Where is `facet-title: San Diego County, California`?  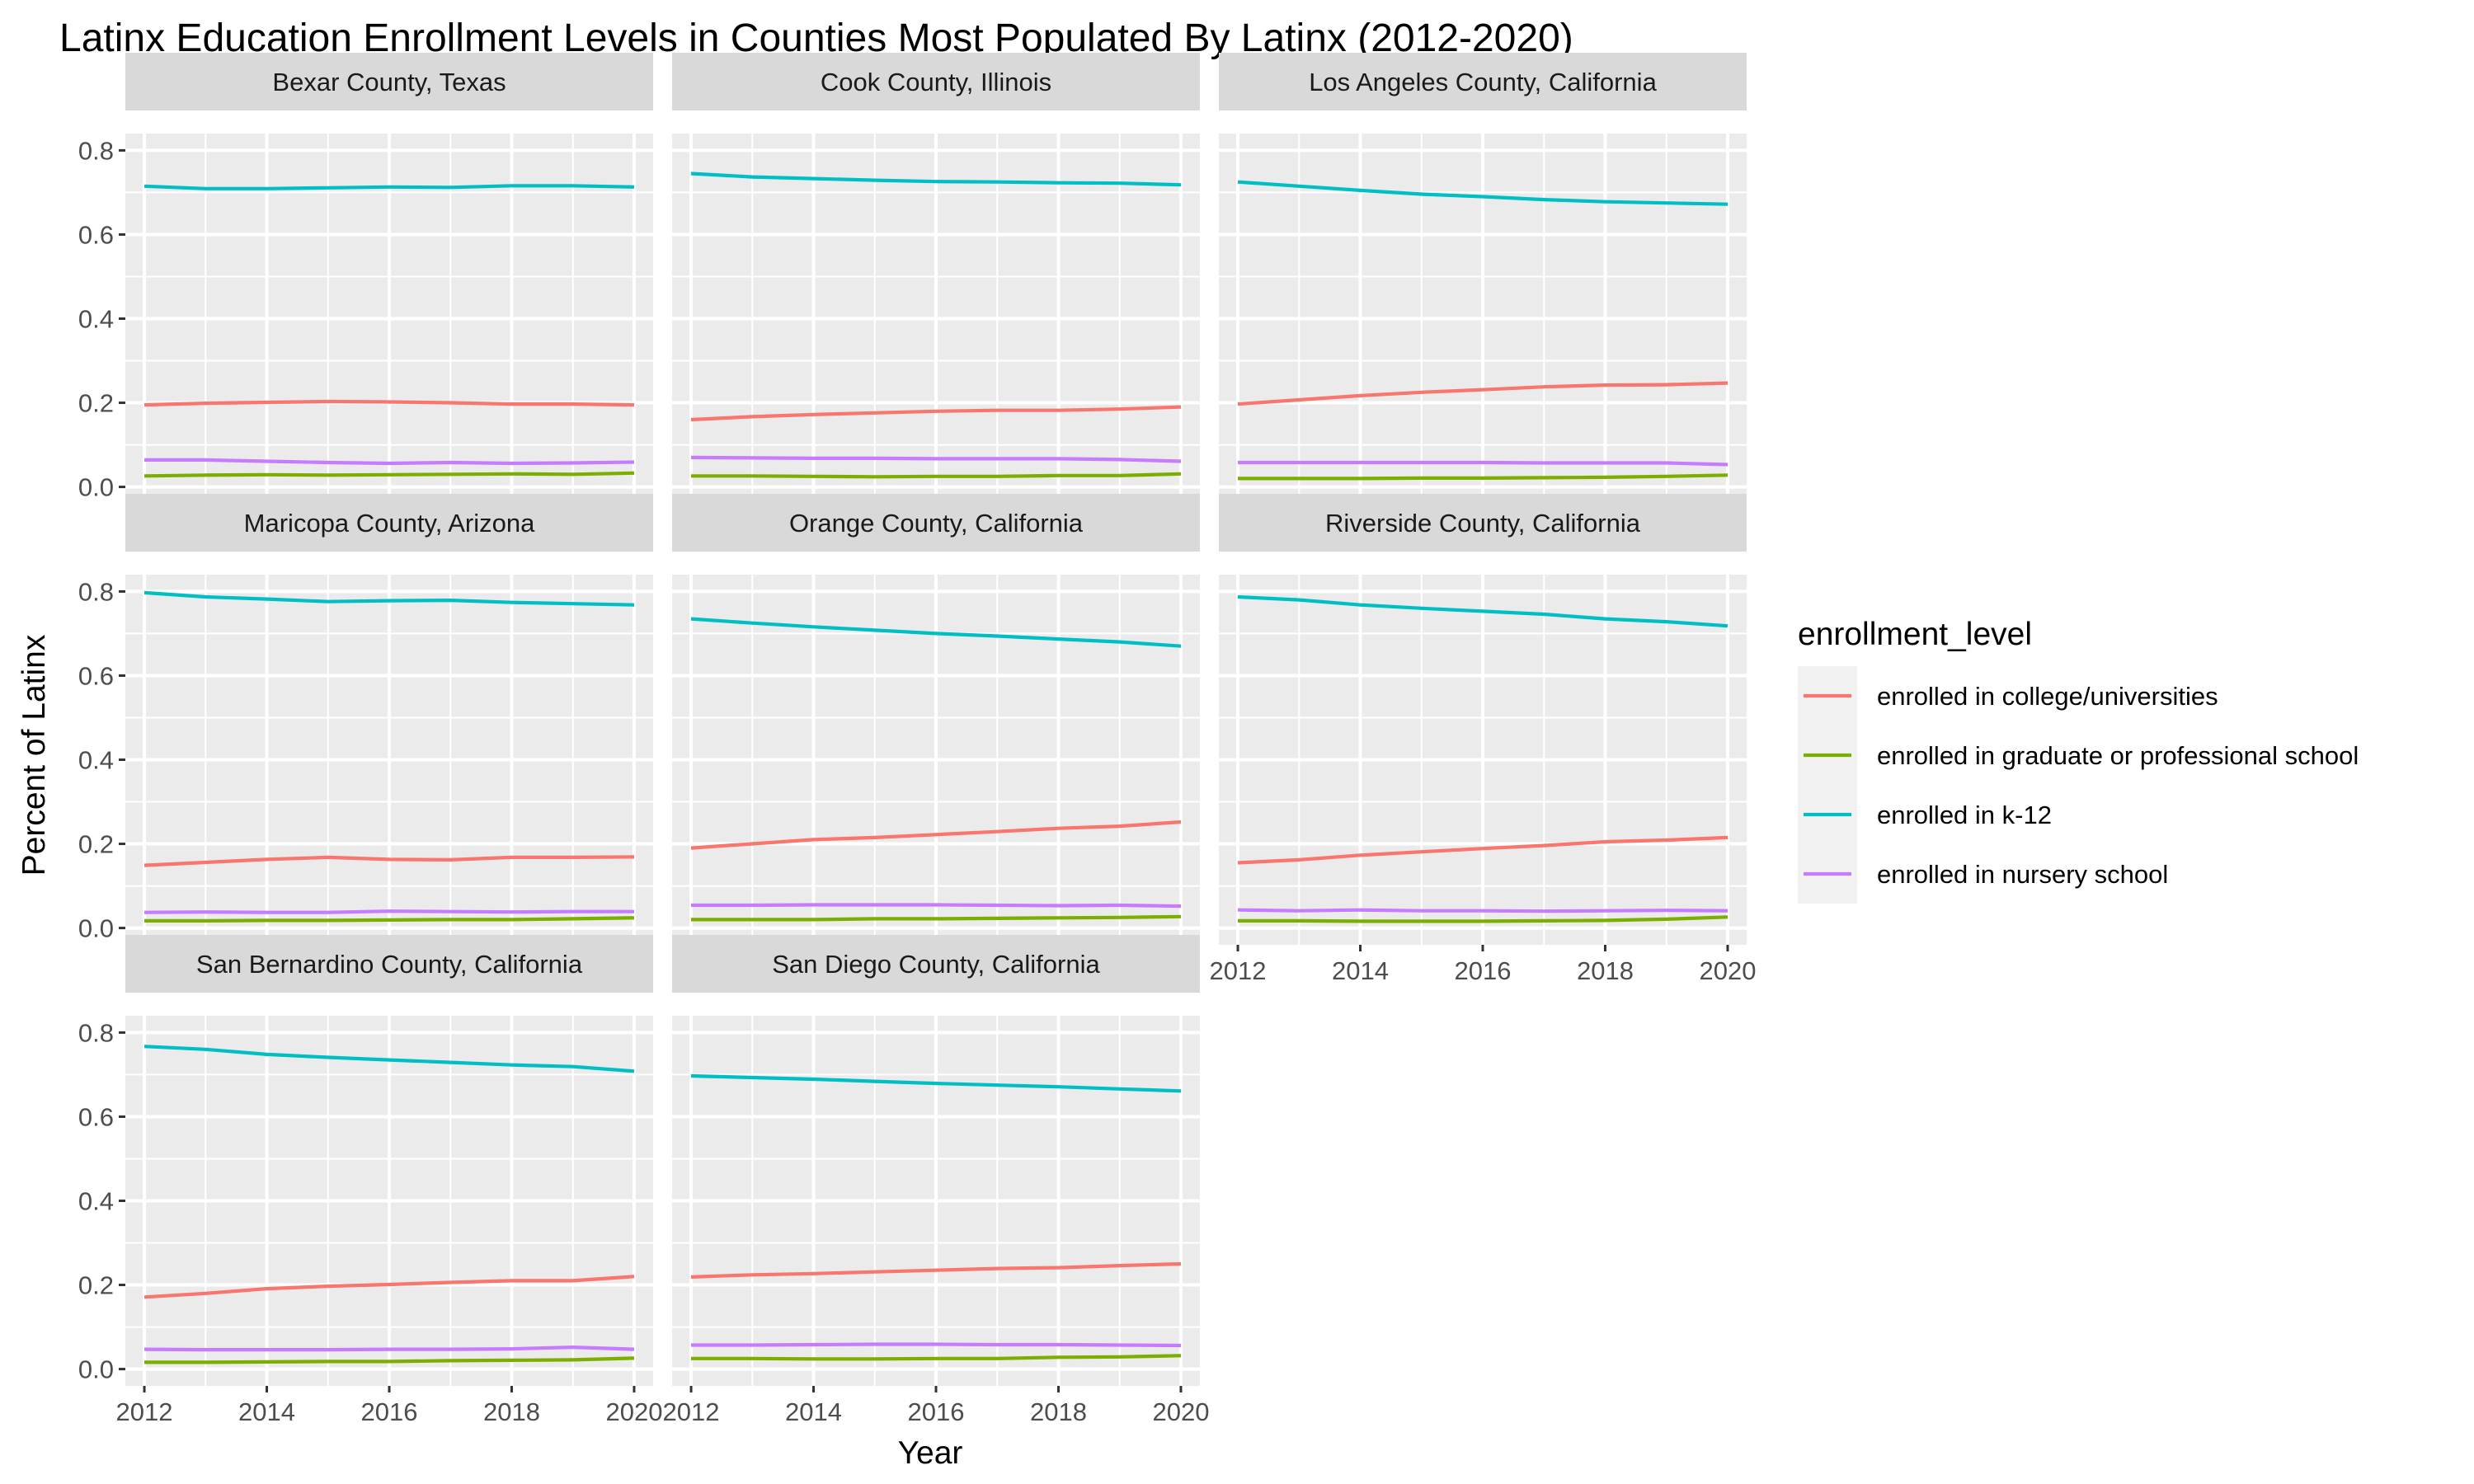 facet-title: San Diego County, California is located at coordinates (936, 965).